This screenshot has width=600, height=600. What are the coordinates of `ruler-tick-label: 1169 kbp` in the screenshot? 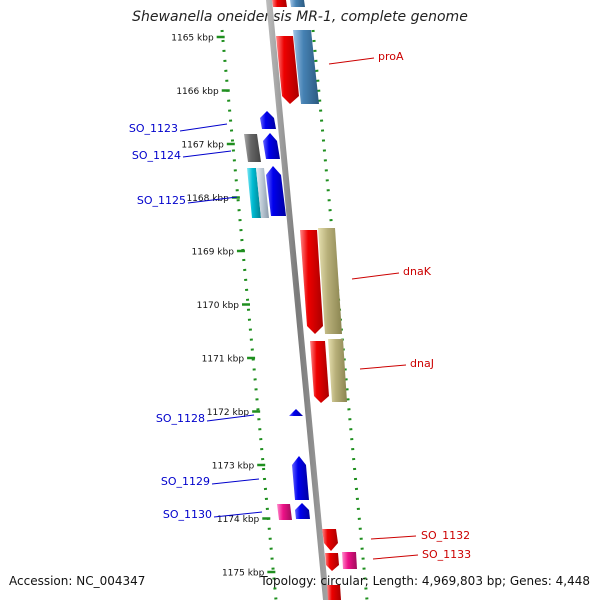 It's located at (213, 253).